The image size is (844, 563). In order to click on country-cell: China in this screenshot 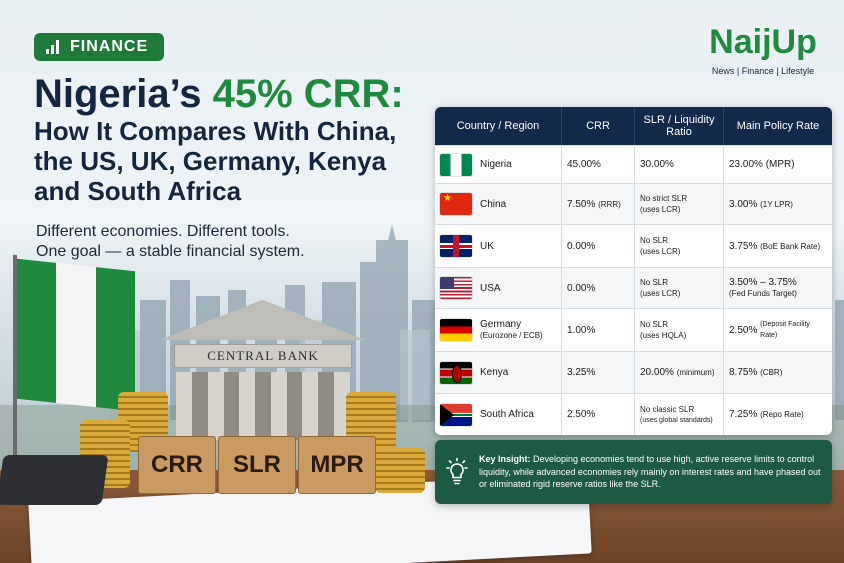, I will do `click(498, 204)`.